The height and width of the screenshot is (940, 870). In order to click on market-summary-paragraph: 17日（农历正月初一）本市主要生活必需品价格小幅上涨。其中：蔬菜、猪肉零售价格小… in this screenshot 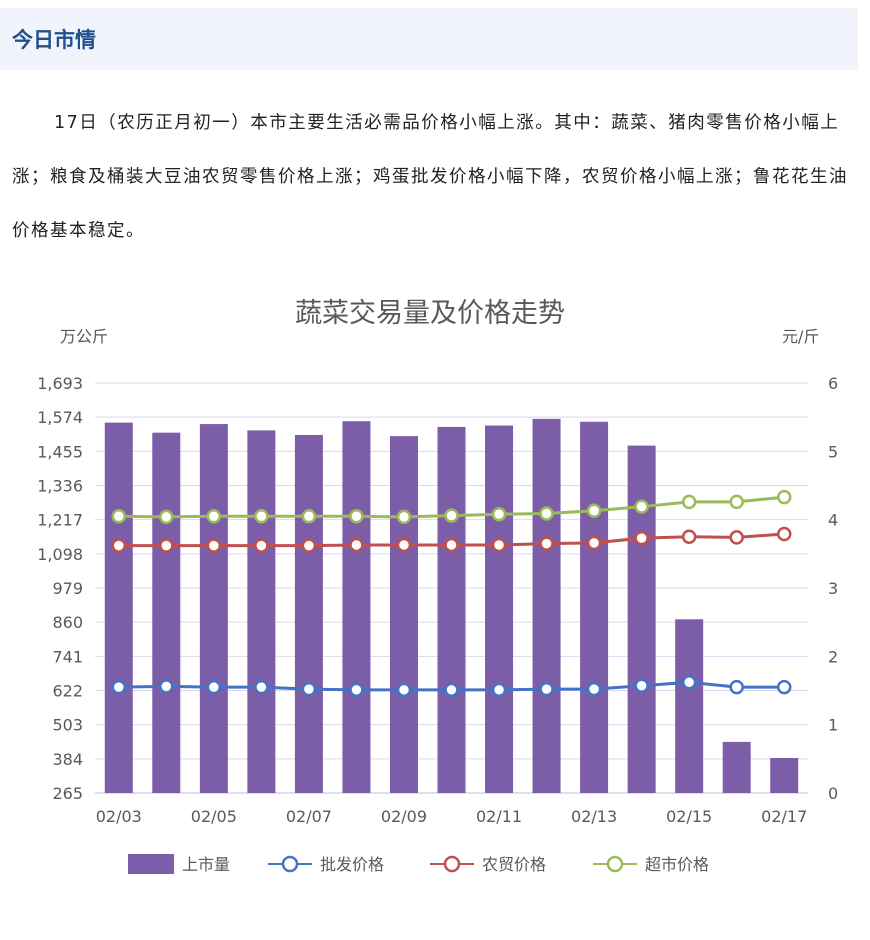, I will do `click(430, 177)`.